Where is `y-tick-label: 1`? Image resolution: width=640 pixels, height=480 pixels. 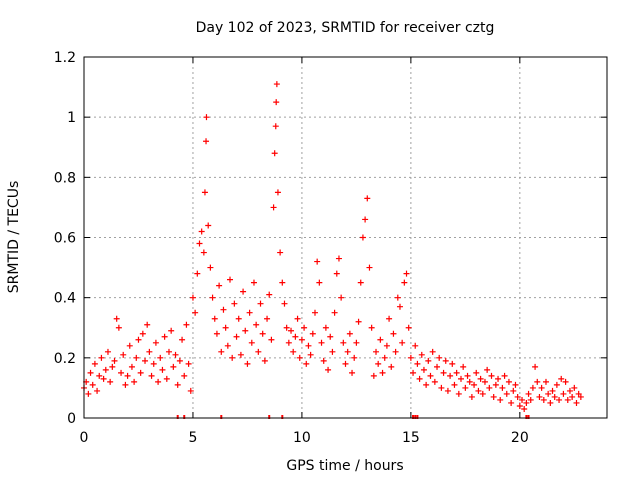
y-tick-label: 1 is located at coordinates (71, 118).